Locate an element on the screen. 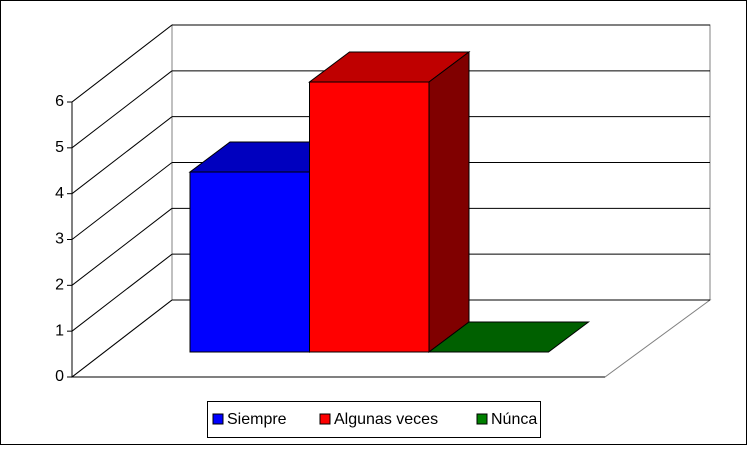  legend-label: Núnca is located at coordinates (514, 419).